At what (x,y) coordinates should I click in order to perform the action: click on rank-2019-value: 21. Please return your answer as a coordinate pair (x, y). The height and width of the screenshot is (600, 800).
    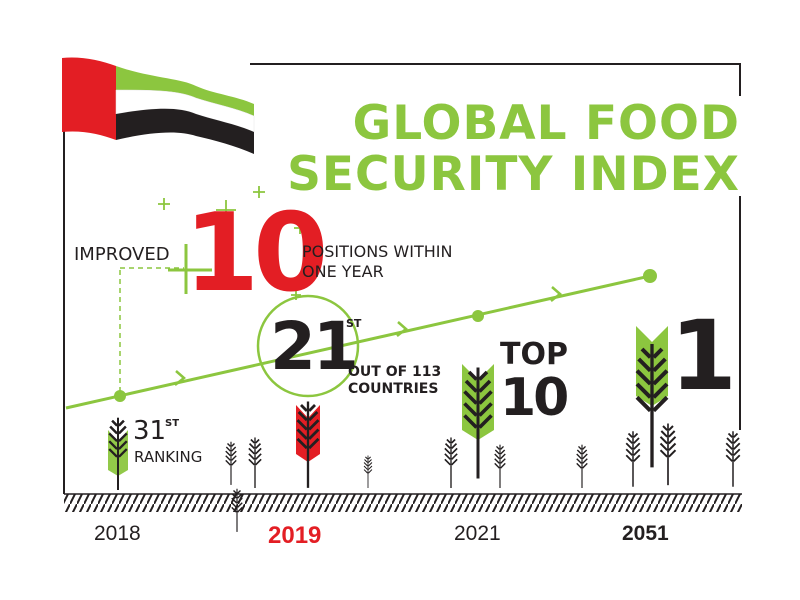
    Looking at the image, I should click on (314, 346).